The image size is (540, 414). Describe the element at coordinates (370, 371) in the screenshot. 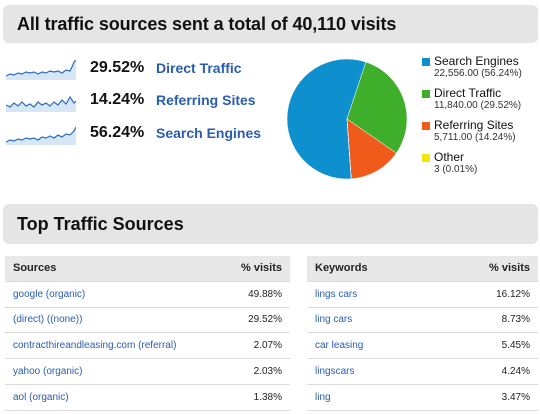

I see `keyword-link: lingscars` at that location.